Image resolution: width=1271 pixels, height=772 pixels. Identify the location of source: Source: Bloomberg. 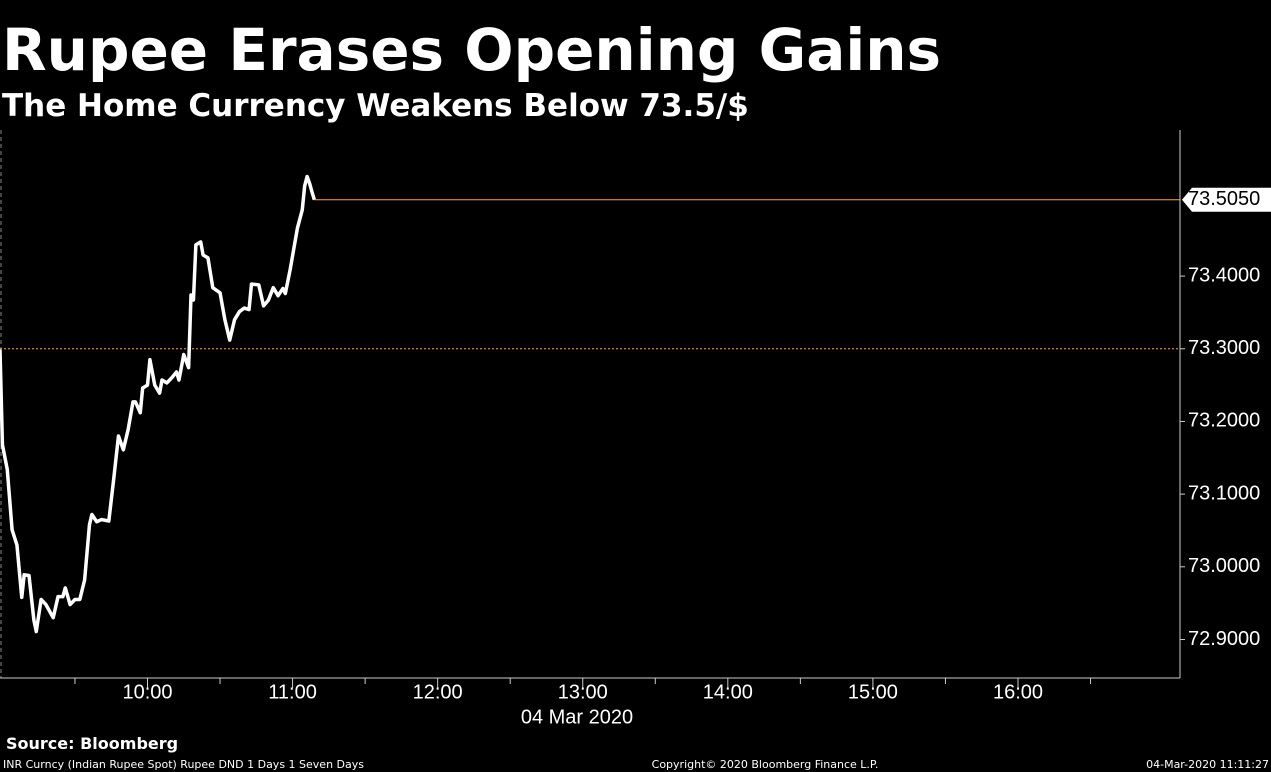
(92, 743).